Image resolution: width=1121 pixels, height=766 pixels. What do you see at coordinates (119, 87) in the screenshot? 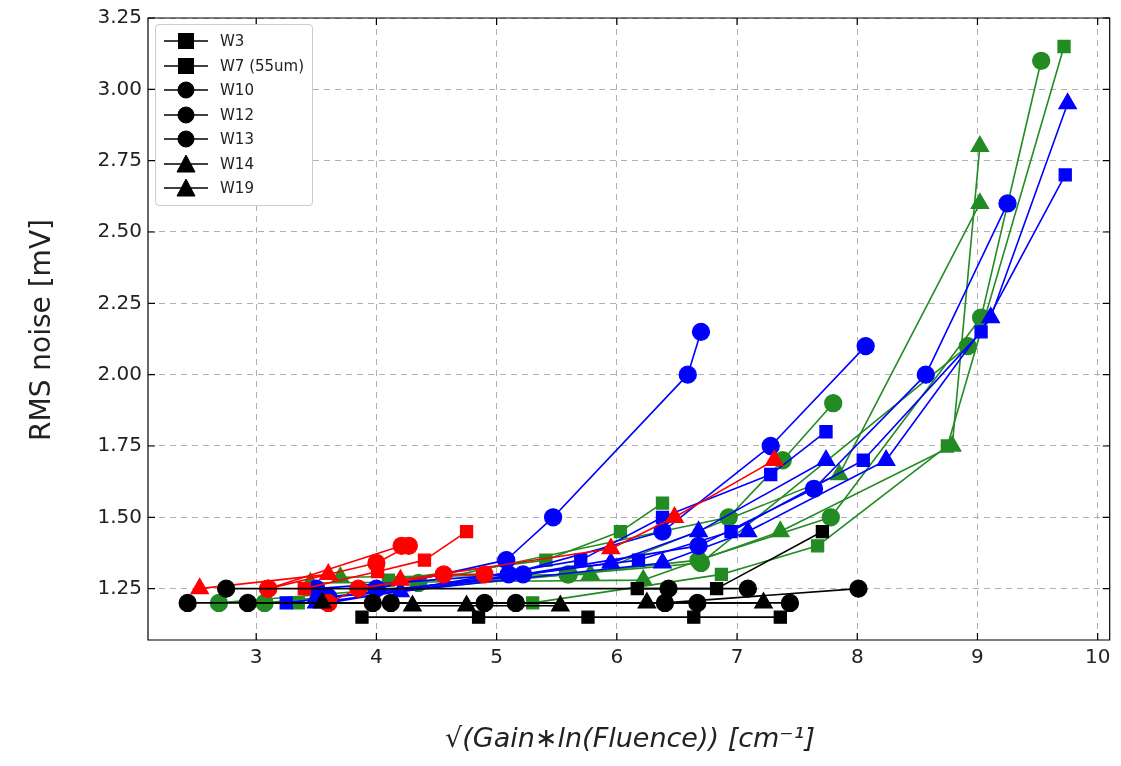
I see `y-tick-label: 3.00` at bounding box center [119, 87].